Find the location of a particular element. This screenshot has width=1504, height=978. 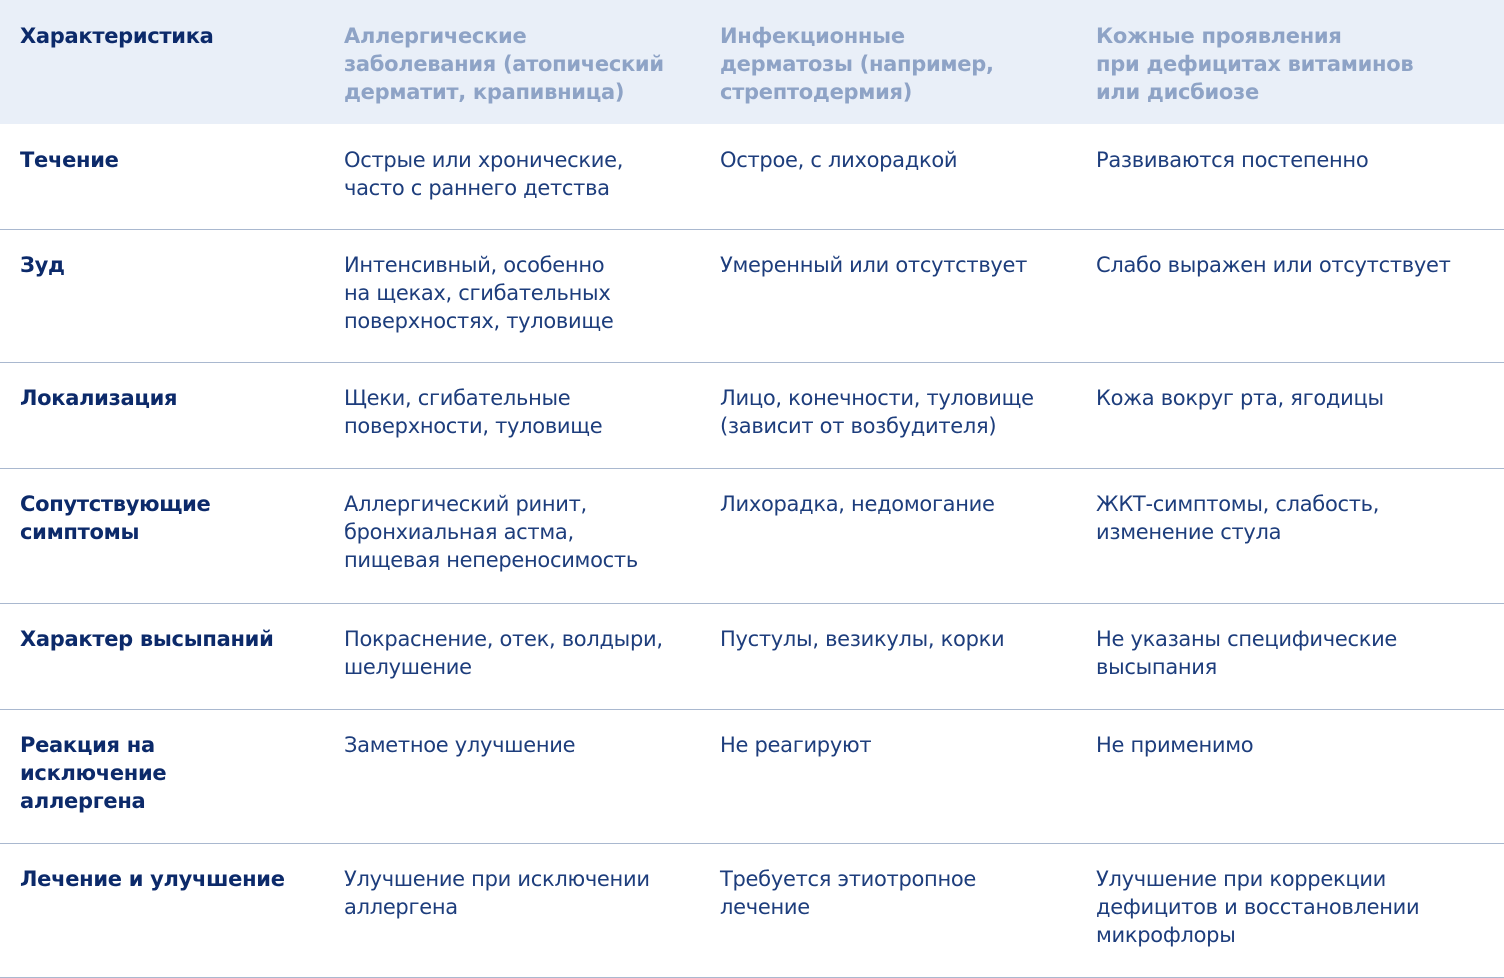

text-line: Развиваются постепенно is located at coordinates (1232, 160).